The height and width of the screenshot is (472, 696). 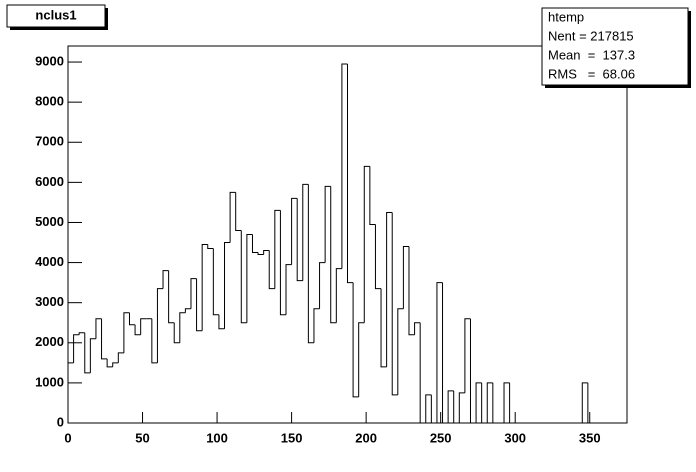 What do you see at coordinates (441, 437) in the screenshot?
I see `x-tick-label: 250` at bounding box center [441, 437].